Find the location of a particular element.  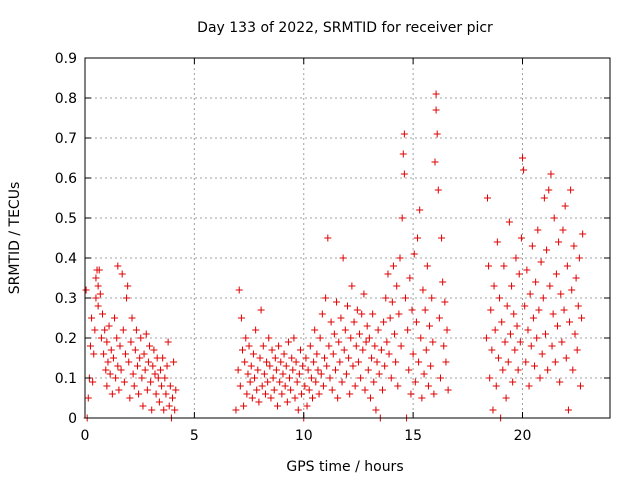

x-tick-label: 10 is located at coordinates (304, 436).